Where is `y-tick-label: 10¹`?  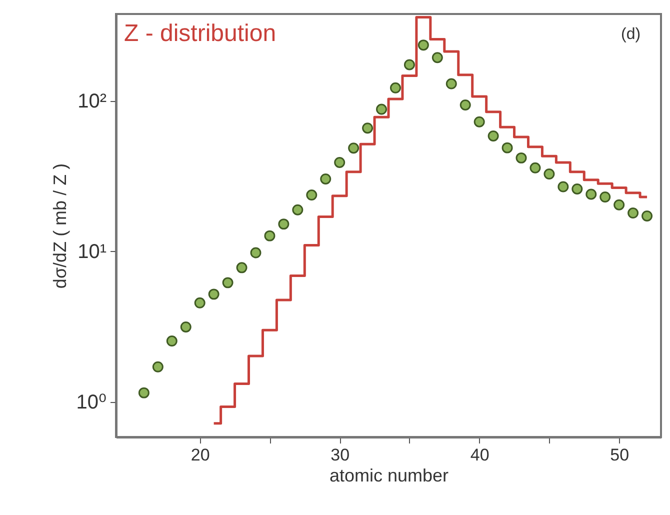 y-tick-label: 10¹ is located at coordinates (92, 251).